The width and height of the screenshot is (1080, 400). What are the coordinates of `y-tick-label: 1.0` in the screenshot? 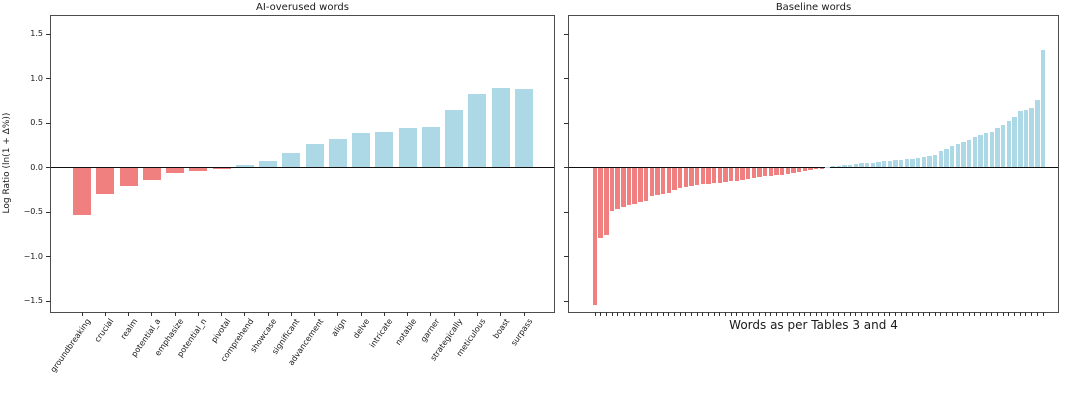 It's located at (36, 78).